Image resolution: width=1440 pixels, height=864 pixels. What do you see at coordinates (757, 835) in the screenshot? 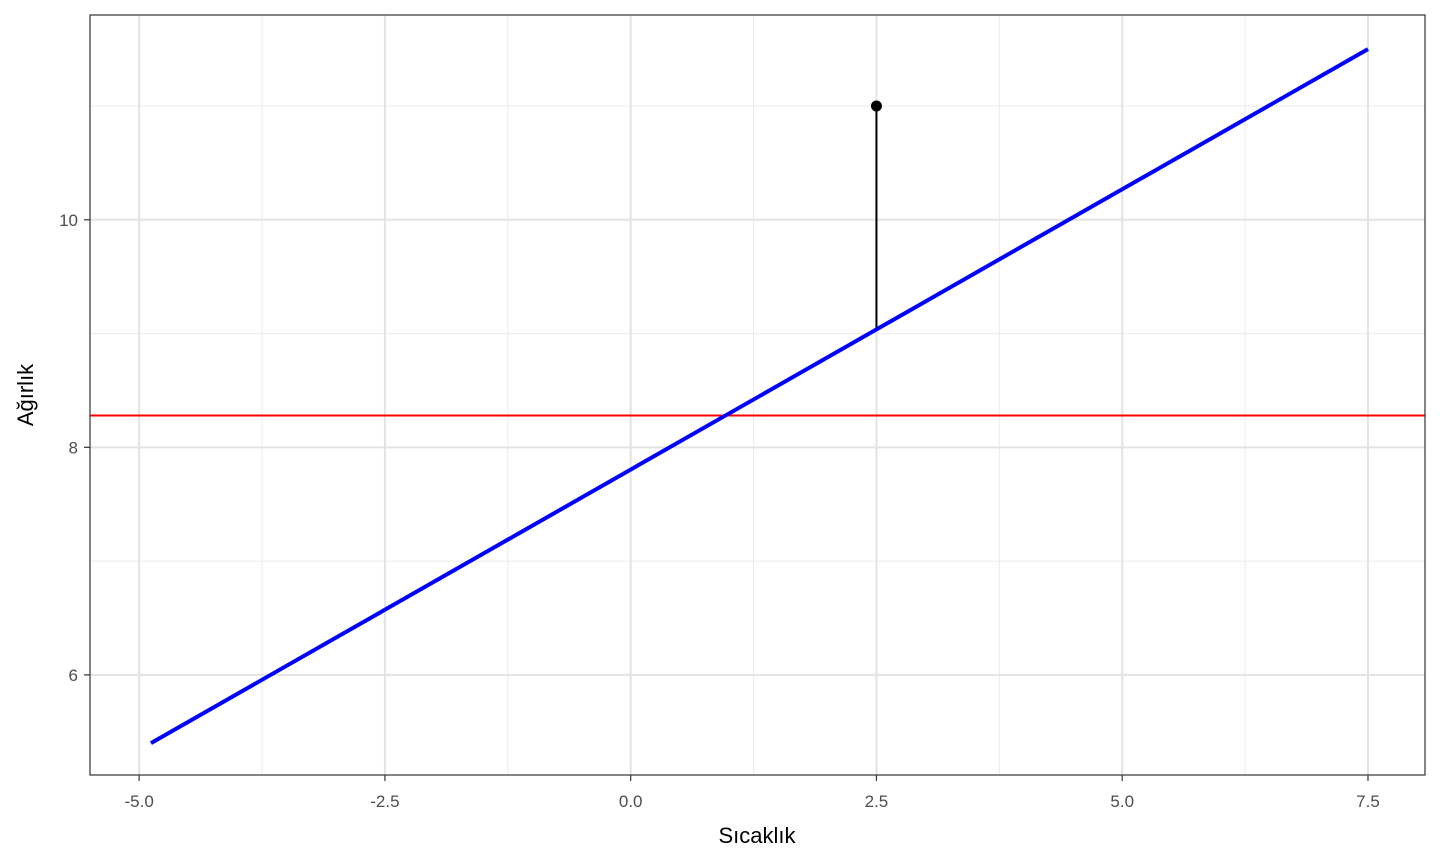
I see `x-axis-title: Sıcaklık` at bounding box center [757, 835].